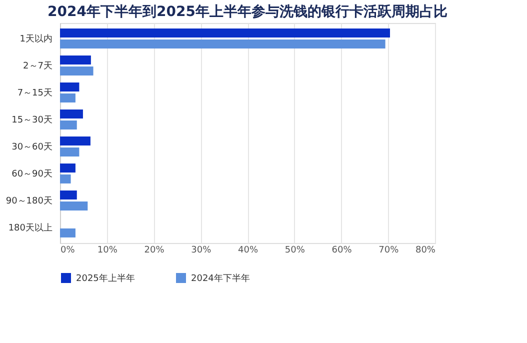 The width and height of the screenshot is (527, 343). Describe the element at coordinates (425, 251) in the screenshot. I see `x-tick-label: 80%` at that location.